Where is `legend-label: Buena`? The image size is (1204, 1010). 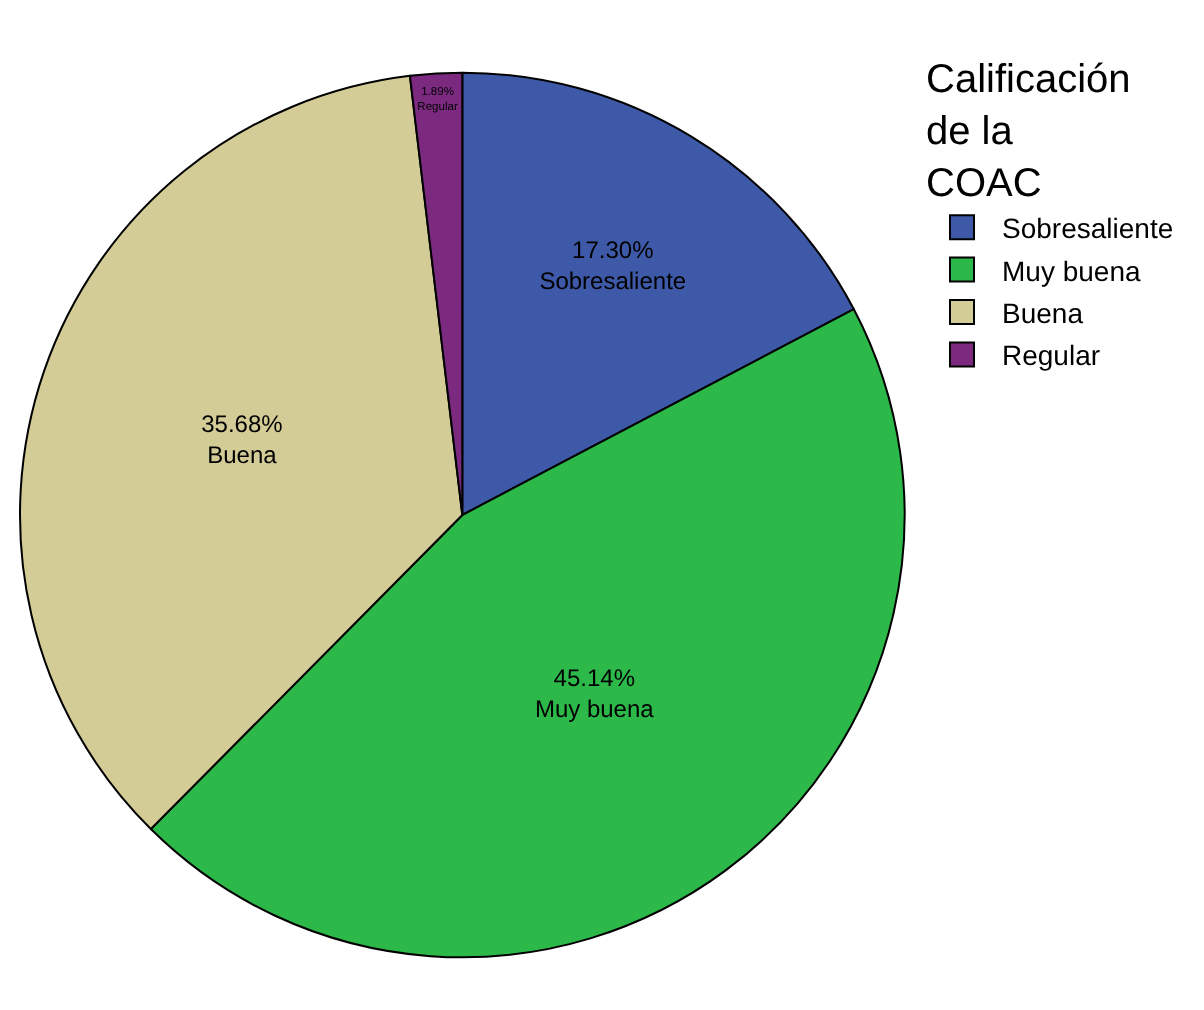
legend-label: Buena is located at coordinates (1043, 312).